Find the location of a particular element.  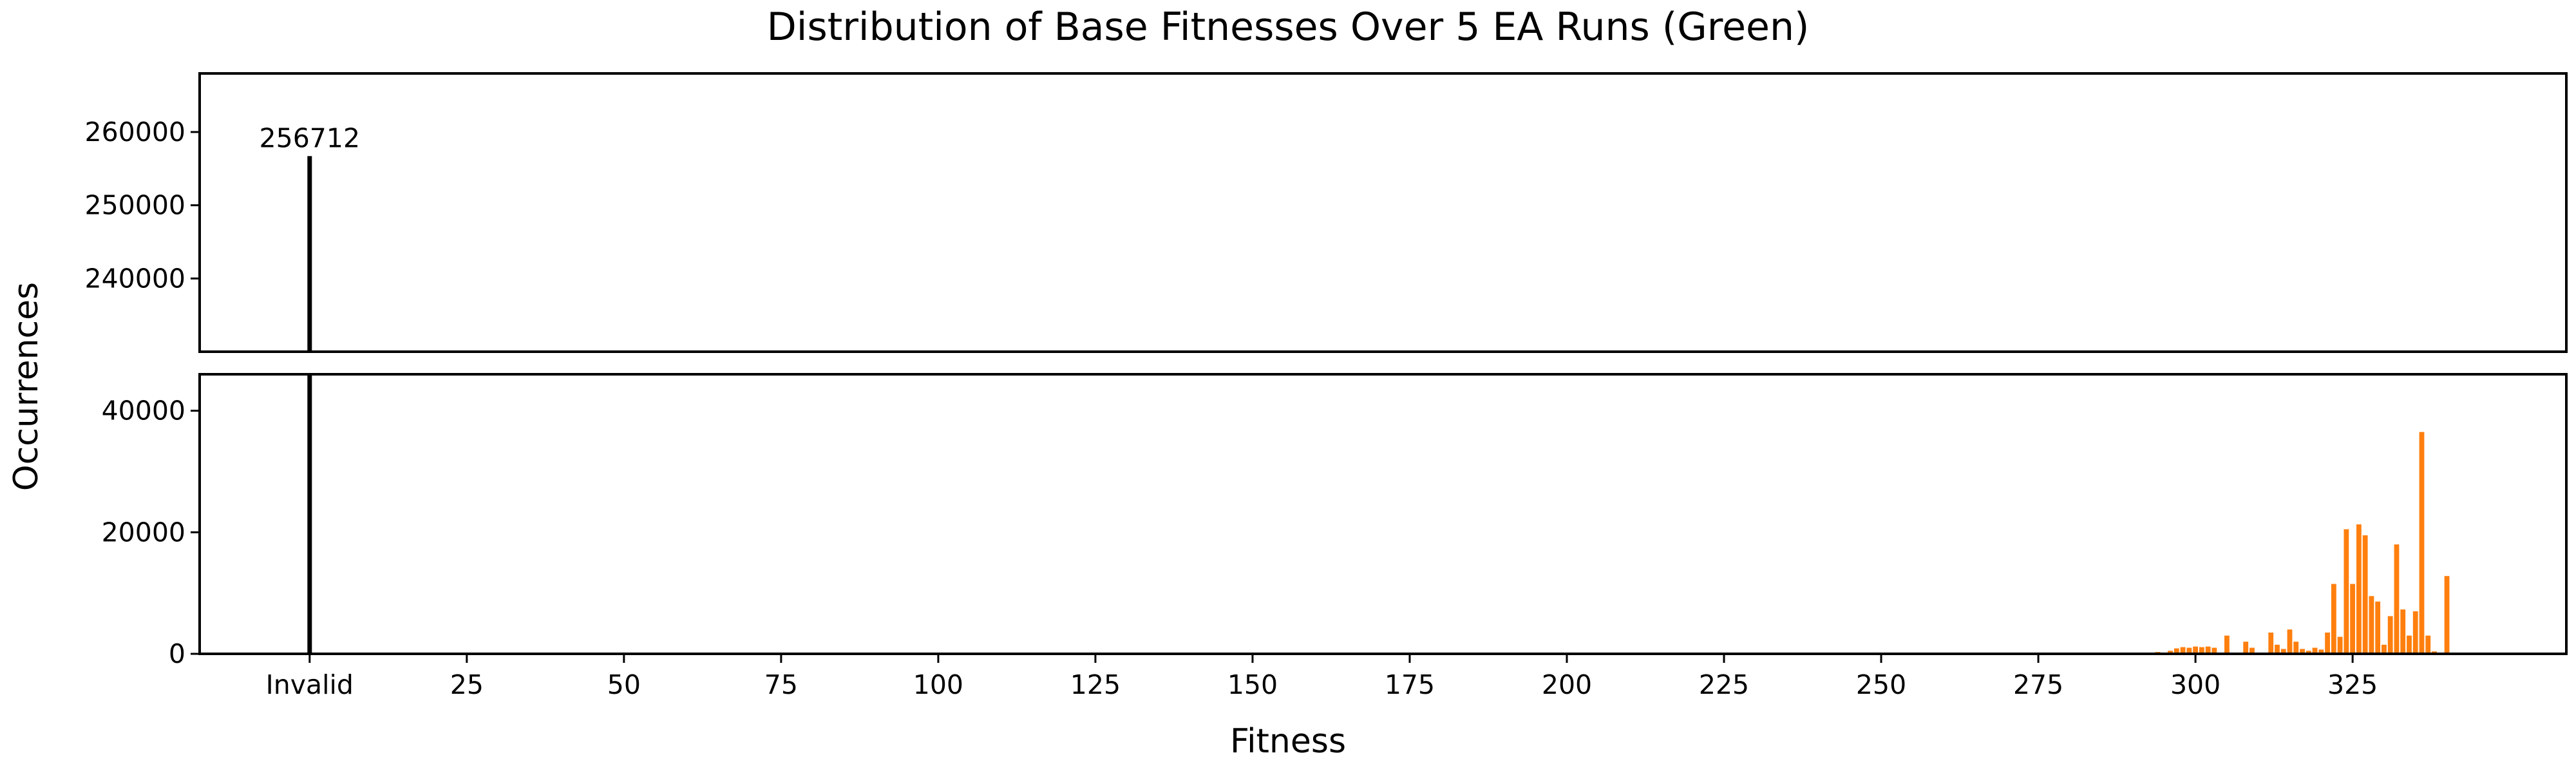

x-tick-label-150: 150 is located at coordinates (1253, 685).